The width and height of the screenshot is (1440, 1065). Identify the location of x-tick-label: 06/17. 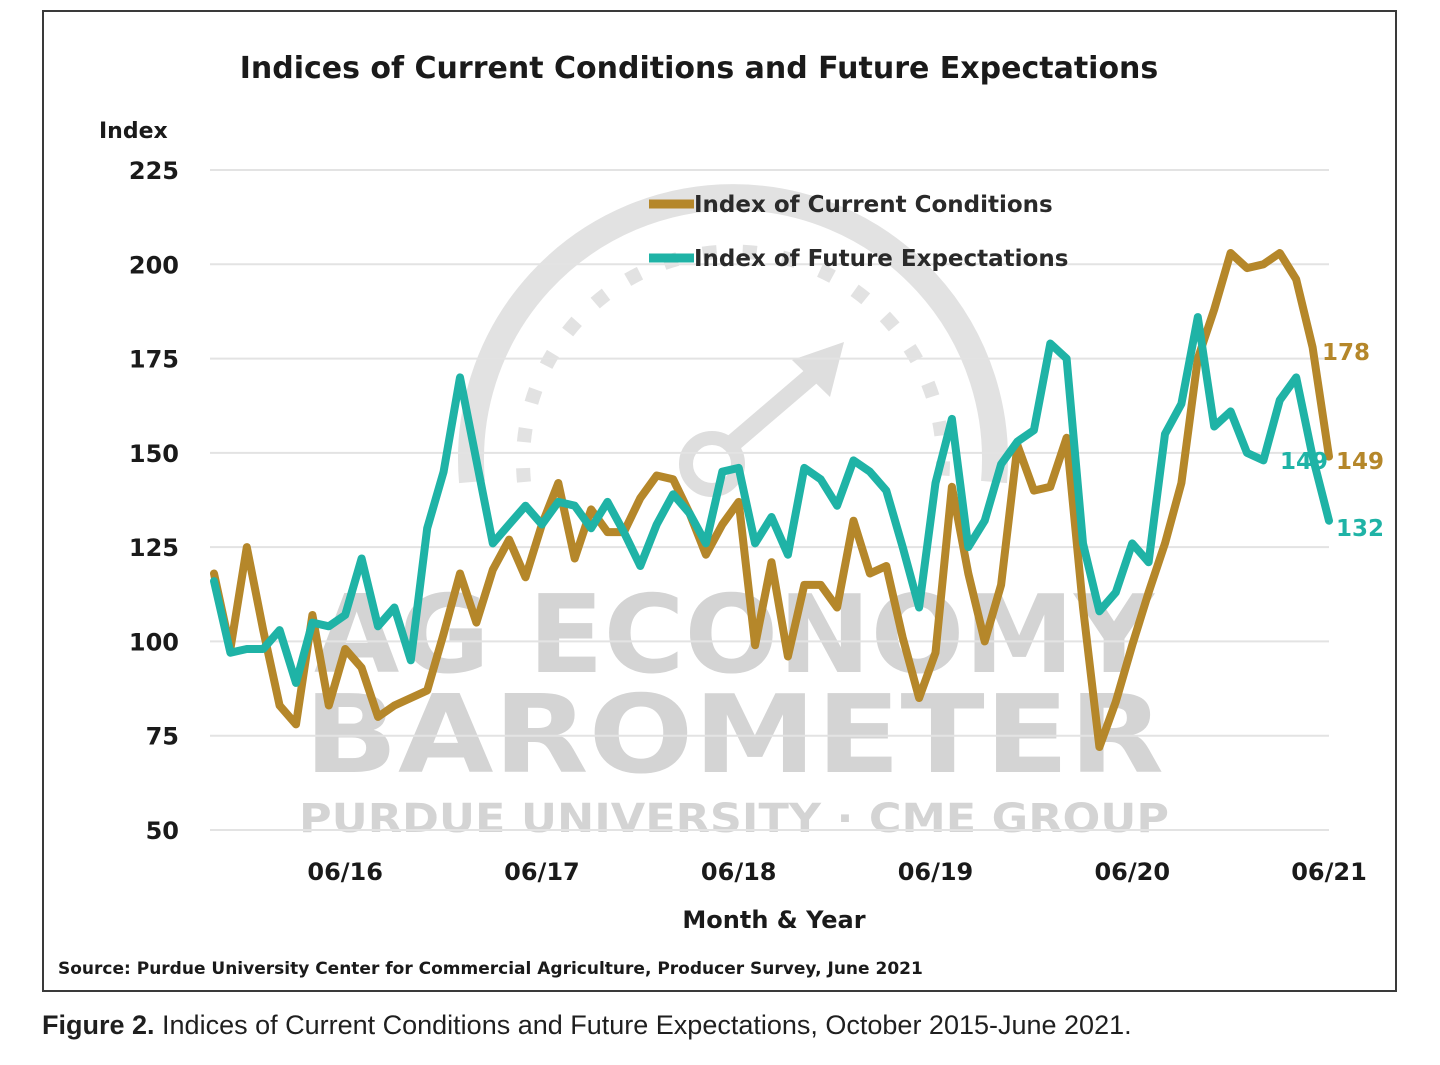
(542, 872).